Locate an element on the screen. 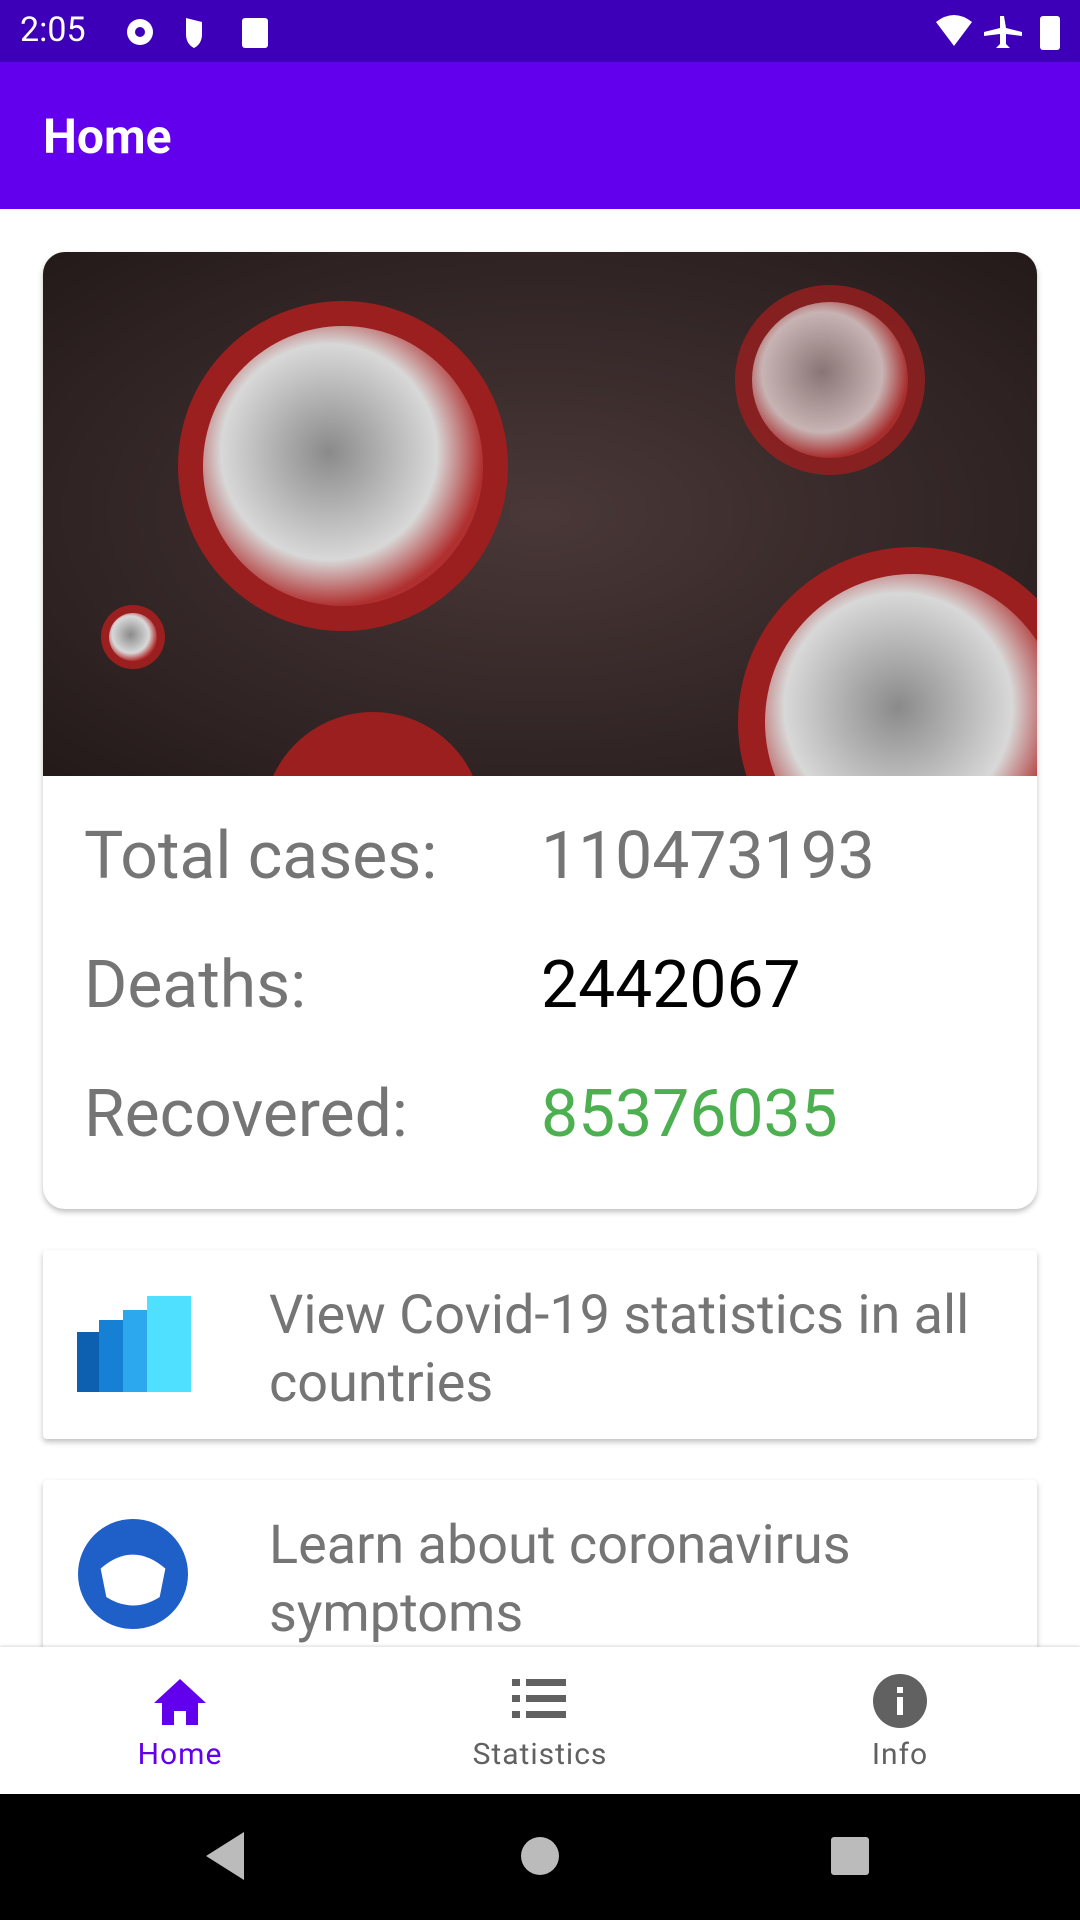  stat-label: Deaths: is located at coordinates (195, 985).